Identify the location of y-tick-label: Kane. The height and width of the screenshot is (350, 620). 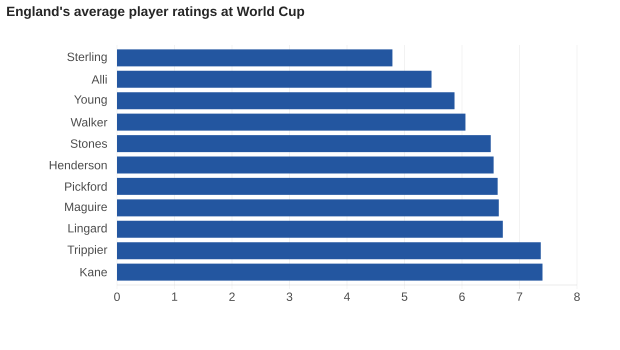
(93, 272).